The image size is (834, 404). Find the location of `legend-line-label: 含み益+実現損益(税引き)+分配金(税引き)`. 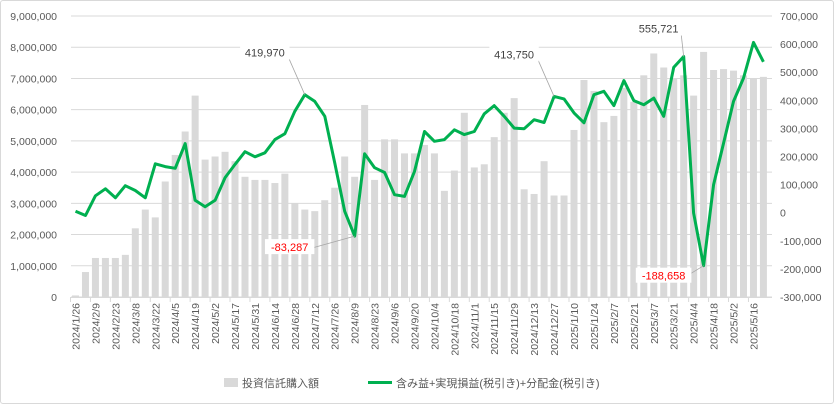

legend-line-label: 含み益+実現損益(税引き)+分配金(税引き) is located at coordinates (498, 383).